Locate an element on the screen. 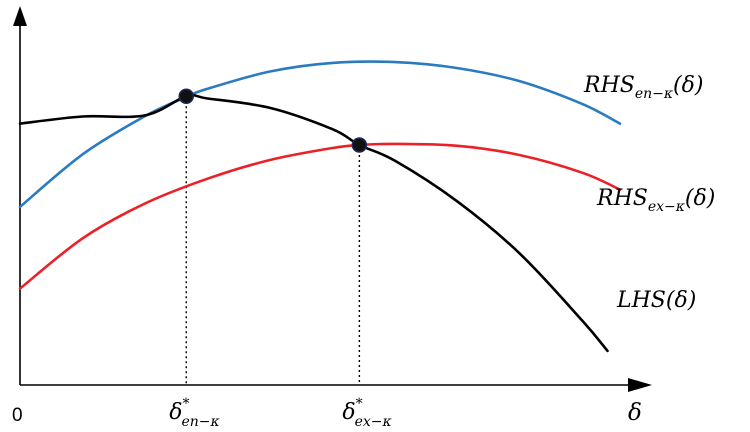  series-1-label: RHSex−κ(δ) is located at coordinates (655, 200).